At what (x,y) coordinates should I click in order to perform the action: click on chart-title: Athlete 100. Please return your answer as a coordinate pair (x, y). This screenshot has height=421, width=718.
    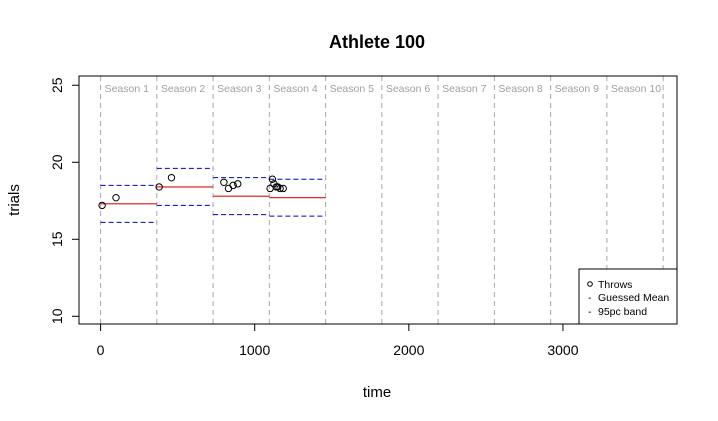
    Looking at the image, I should click on (377, 42).